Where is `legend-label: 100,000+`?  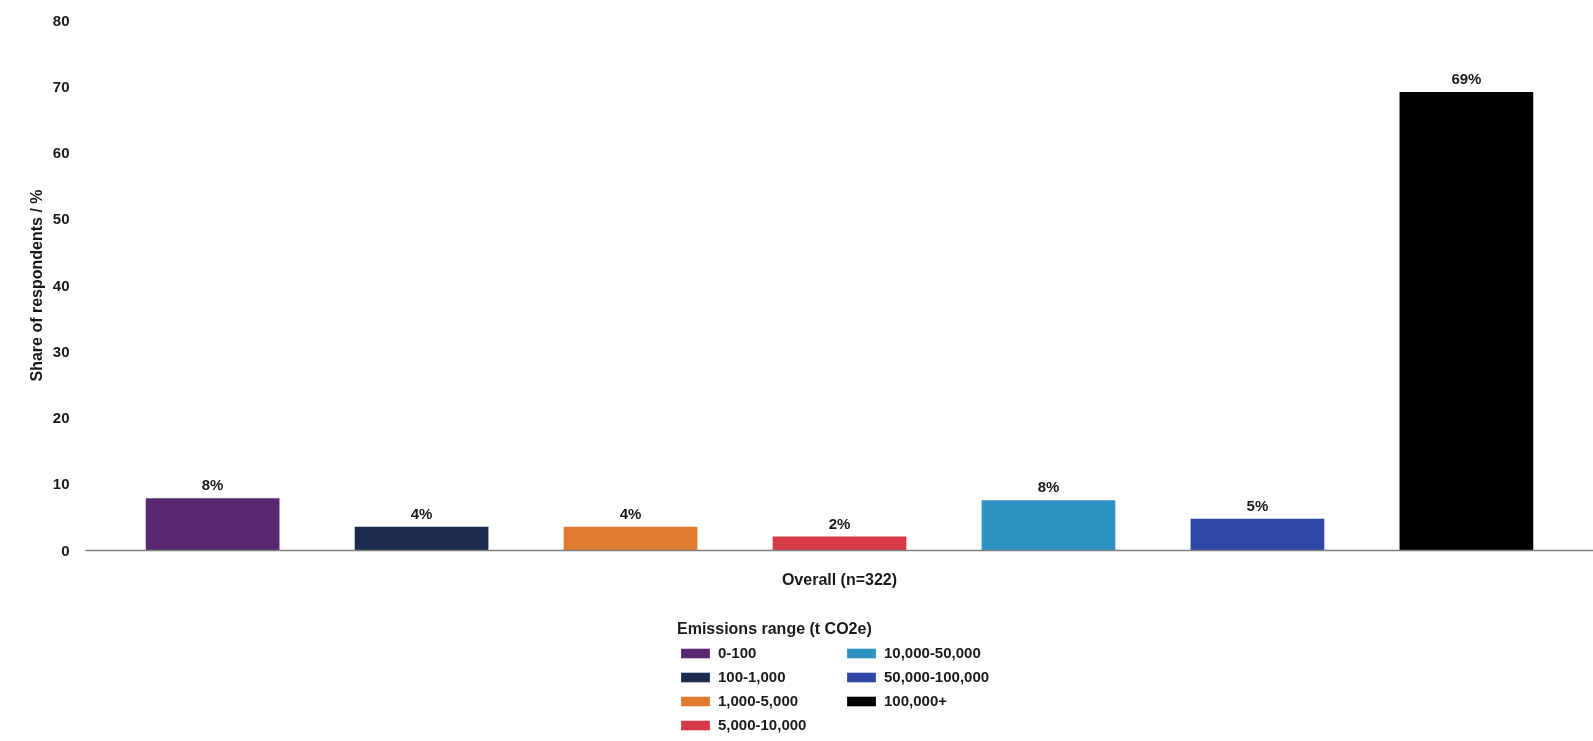 legend-label: 100,000+ is located at coordinates (916, 700).